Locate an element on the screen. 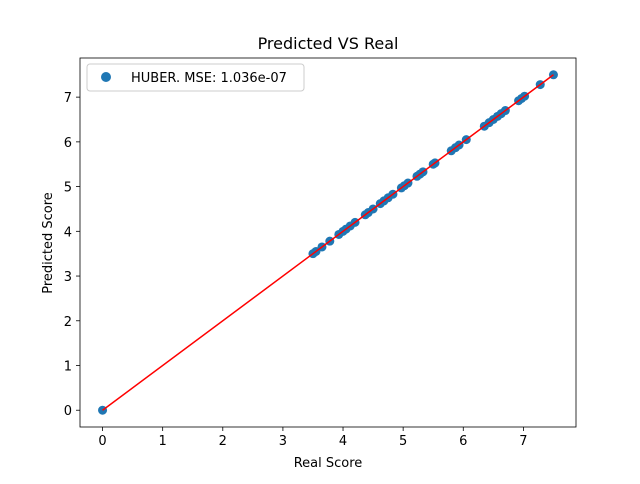  y-axis-ticks: 0 1 2 3 4 5 6 7 is located at coordinates (72, 255).